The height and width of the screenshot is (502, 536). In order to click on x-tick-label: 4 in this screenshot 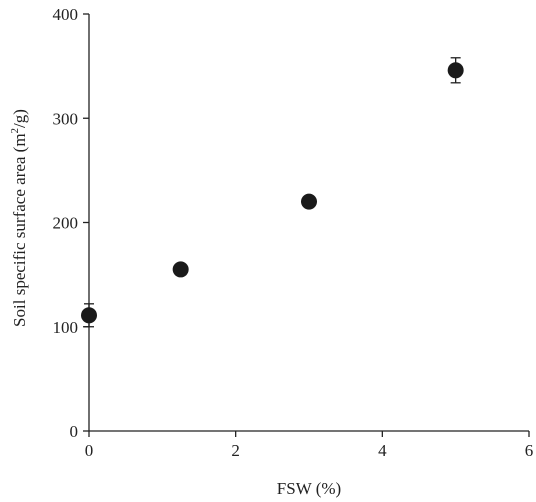, I will do `click(382, 450)`.